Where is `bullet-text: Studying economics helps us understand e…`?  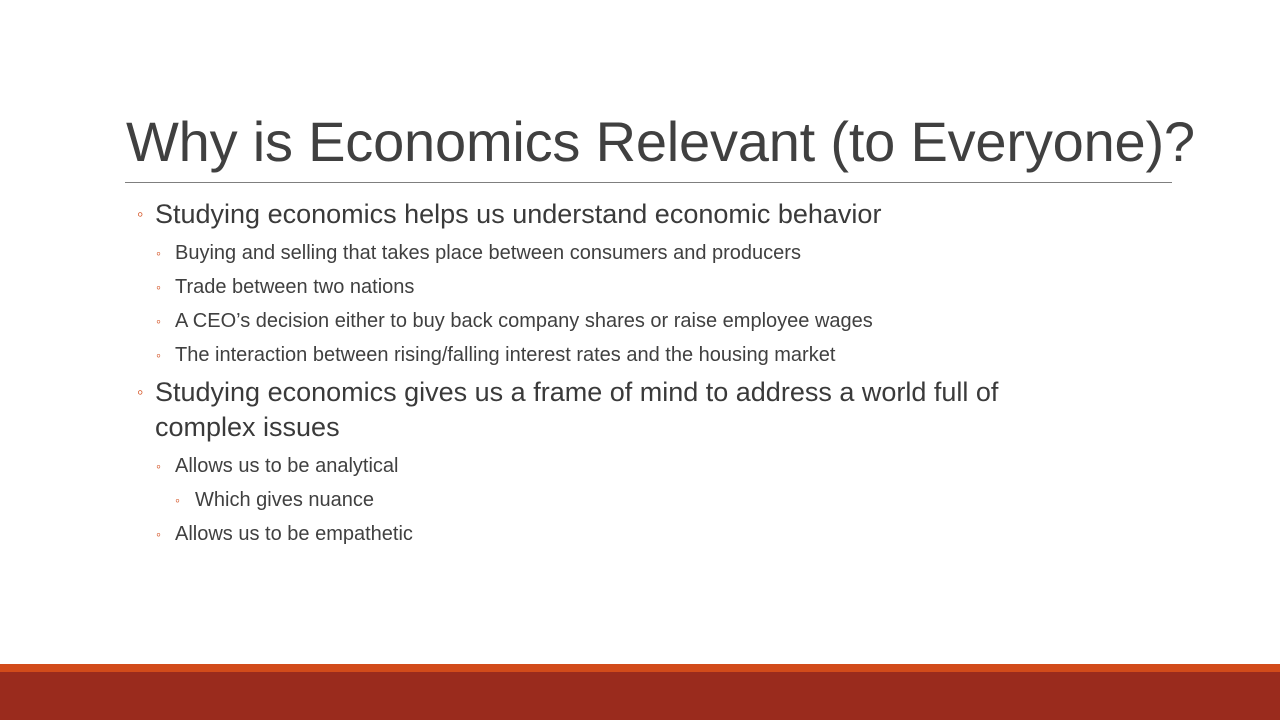 bullet-text: Studying economics helps us understand e… is located at coordinates (518, 214).